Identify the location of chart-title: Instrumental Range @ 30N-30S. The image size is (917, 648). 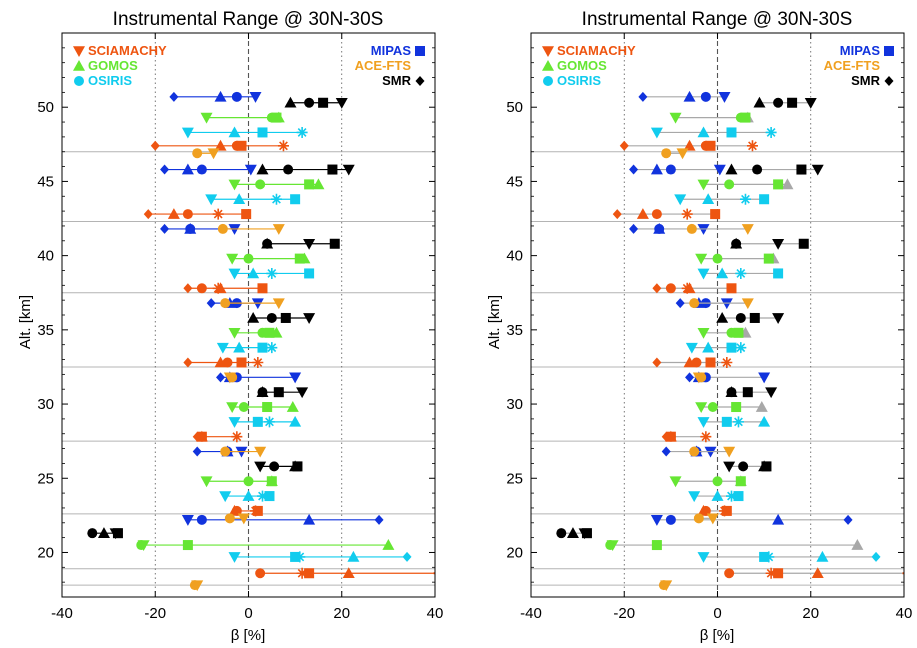
(248, 19).